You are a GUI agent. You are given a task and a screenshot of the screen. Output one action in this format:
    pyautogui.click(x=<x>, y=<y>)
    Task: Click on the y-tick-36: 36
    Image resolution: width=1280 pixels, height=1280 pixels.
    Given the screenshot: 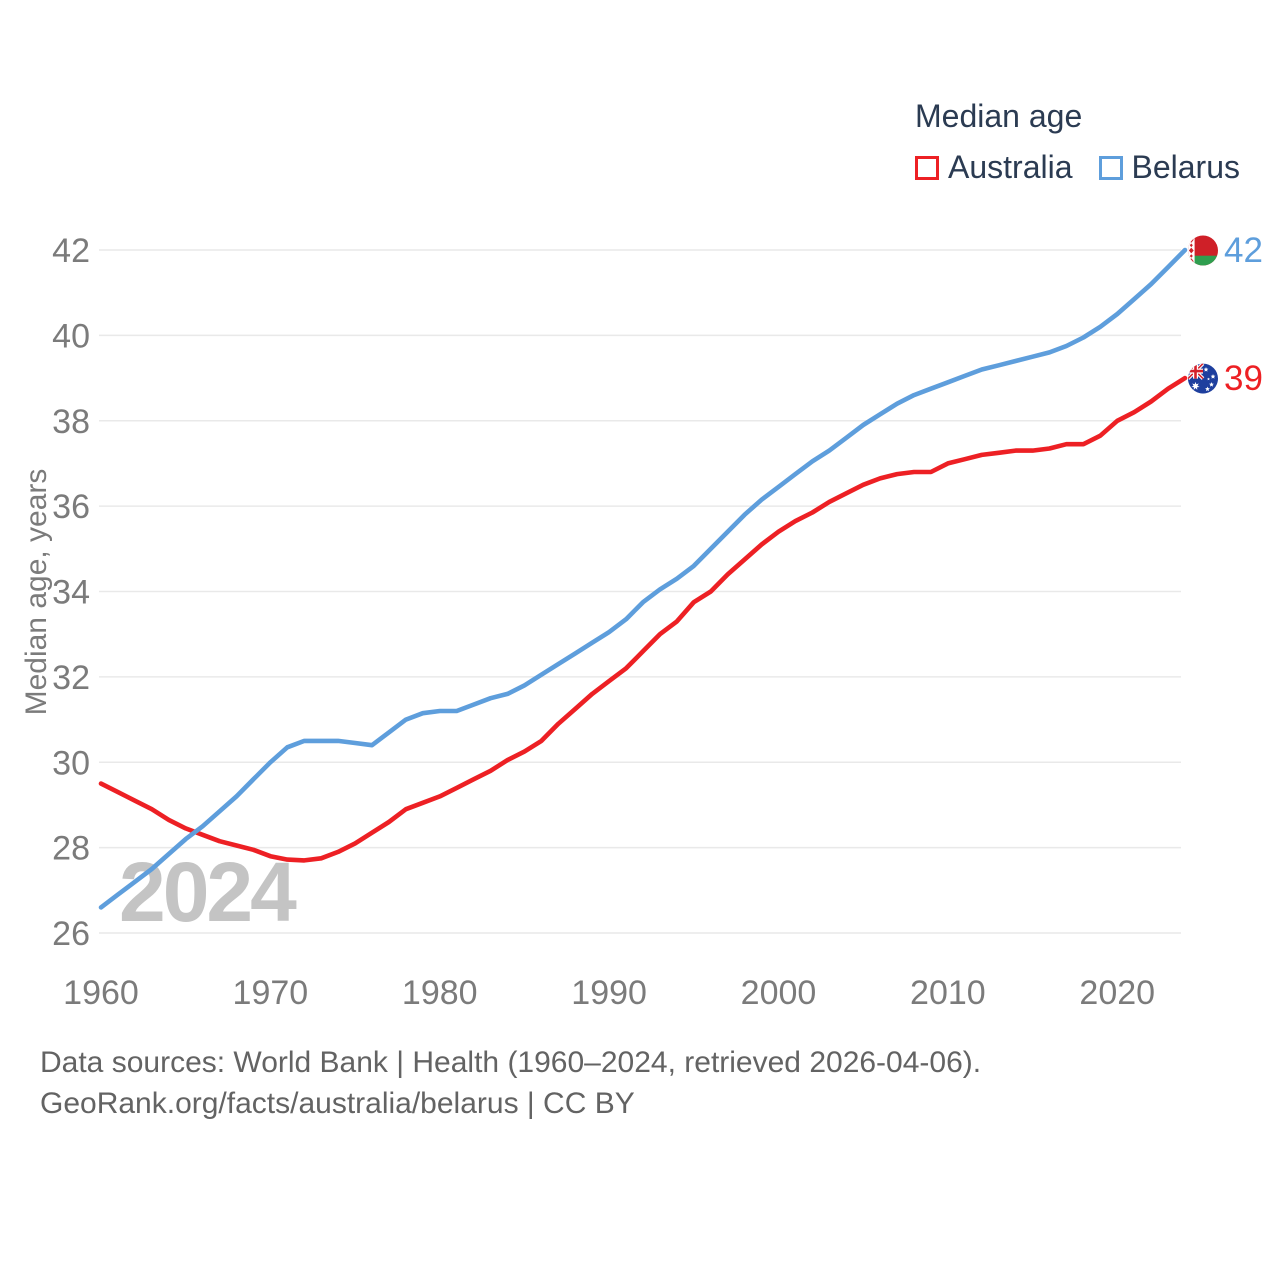 What is the action you would take?
    pyautogui.click(x=71, y=507)
    